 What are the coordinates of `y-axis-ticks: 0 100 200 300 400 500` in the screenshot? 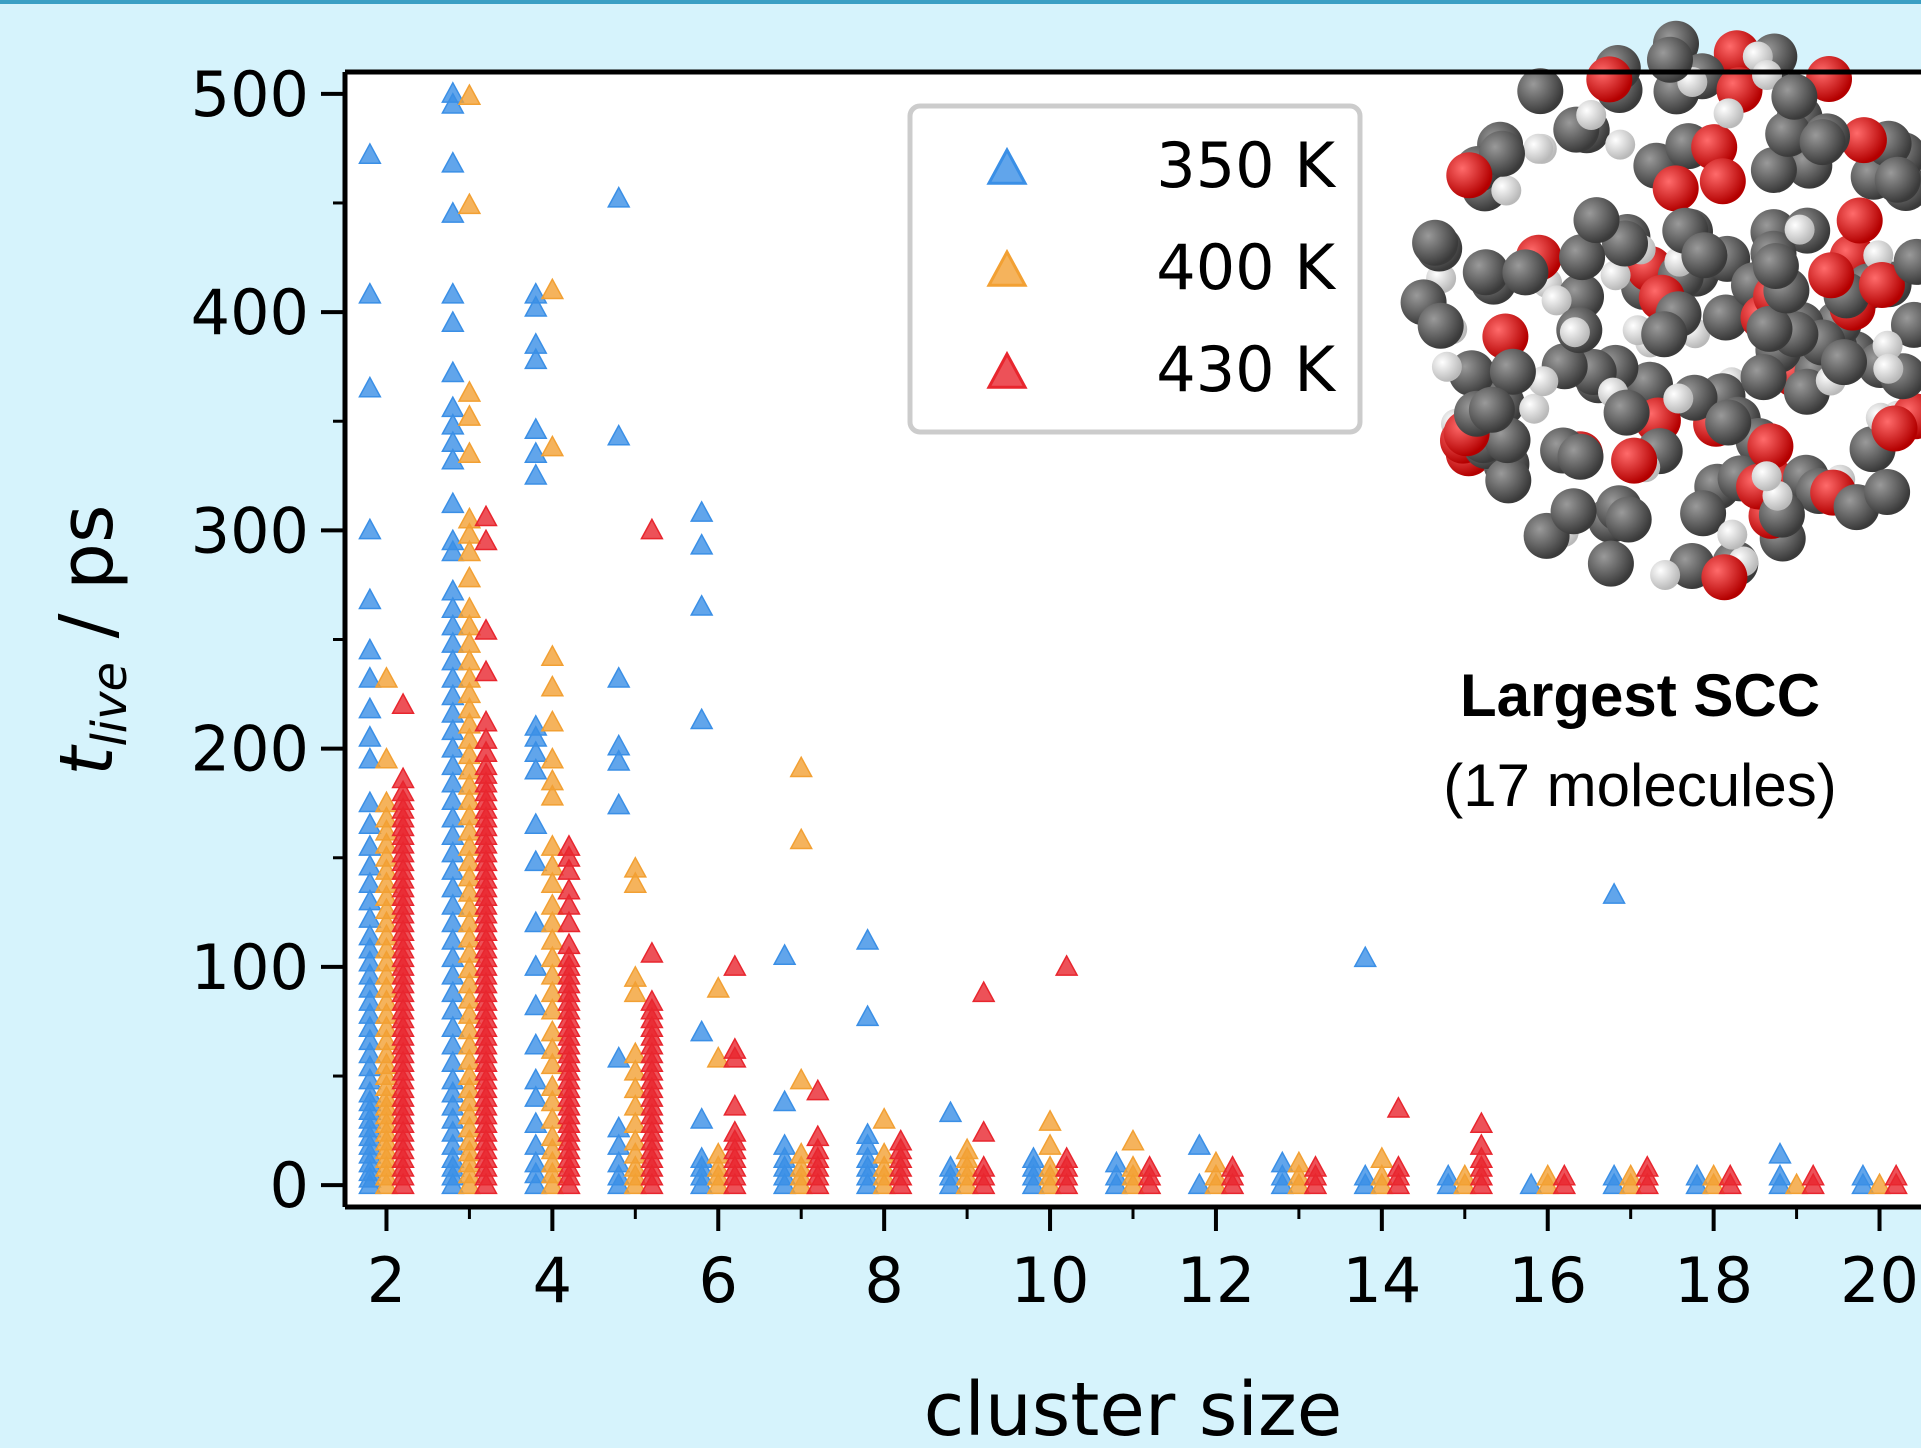 It's located at (268, 640).